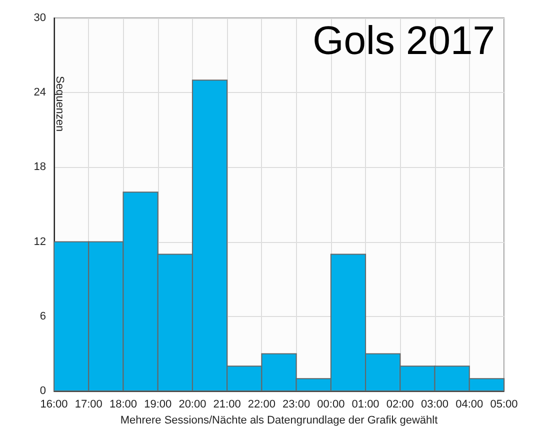 This screenshot has width=536, height=441. Describe the element at coordinates (366, 404) in the screenshot. I see `x-tick-label: 01:00` at that location.